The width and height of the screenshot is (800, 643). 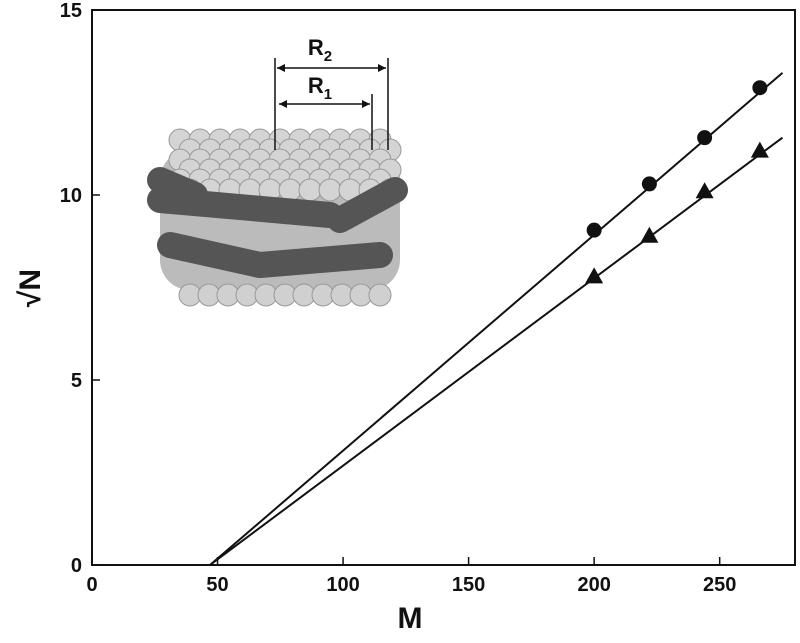 I want to click on y-tick-label: 15, so click(x=71, y=11).